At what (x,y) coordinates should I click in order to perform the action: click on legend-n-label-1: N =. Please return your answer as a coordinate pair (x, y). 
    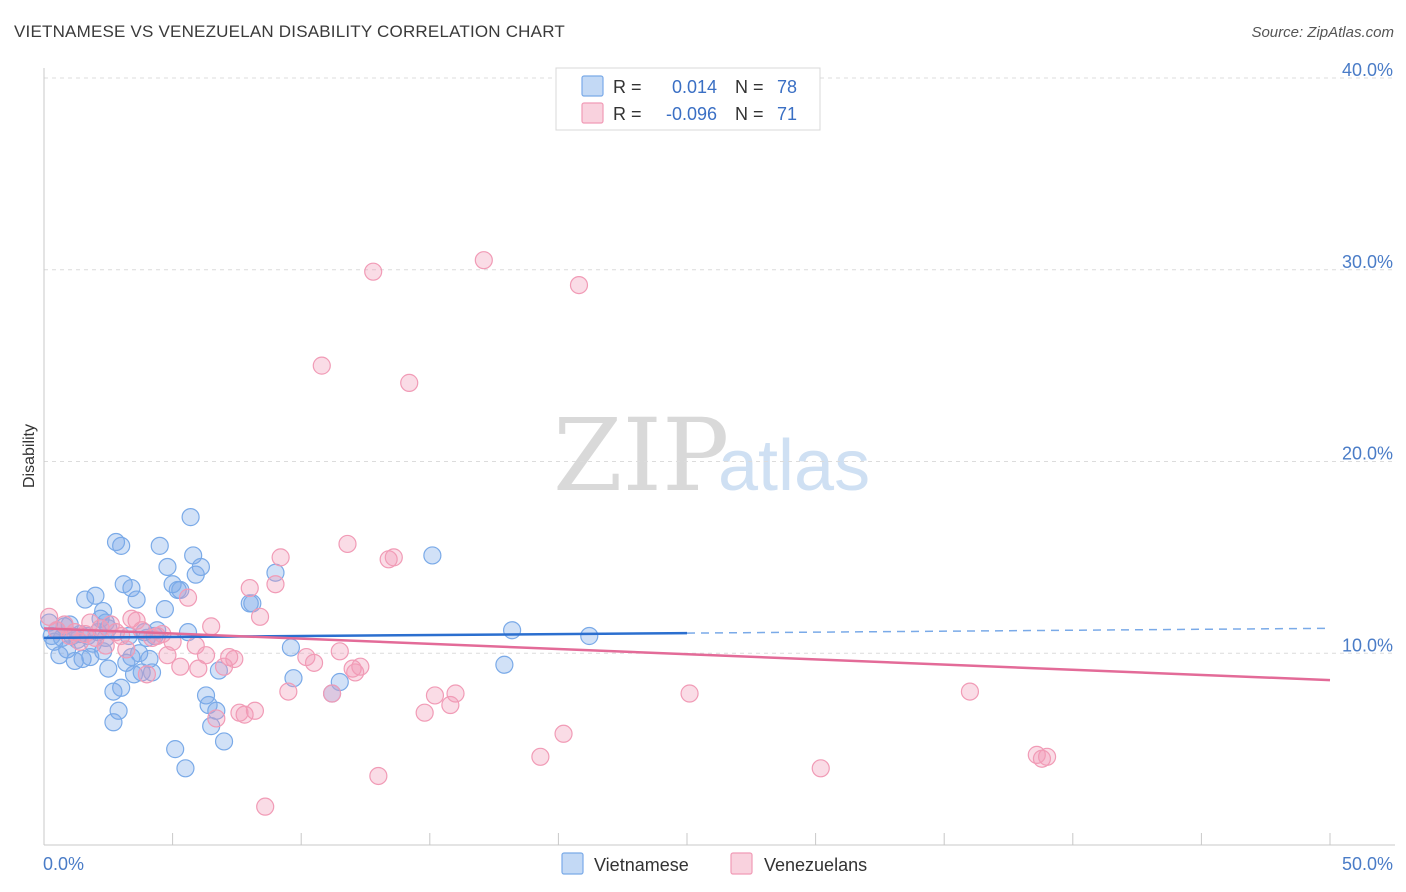
    Looking at the image, I should click on (749, 114).